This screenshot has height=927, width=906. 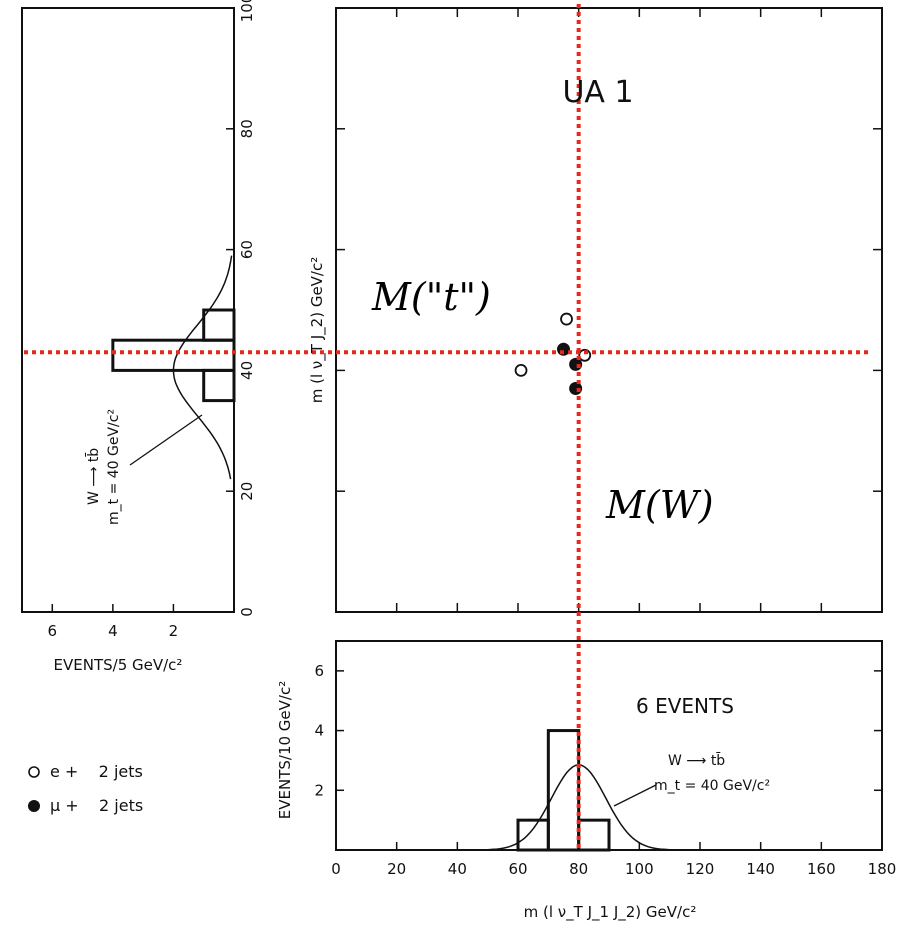 I want to click on legend-filled-circle-icon, so click(x=34, y=806).